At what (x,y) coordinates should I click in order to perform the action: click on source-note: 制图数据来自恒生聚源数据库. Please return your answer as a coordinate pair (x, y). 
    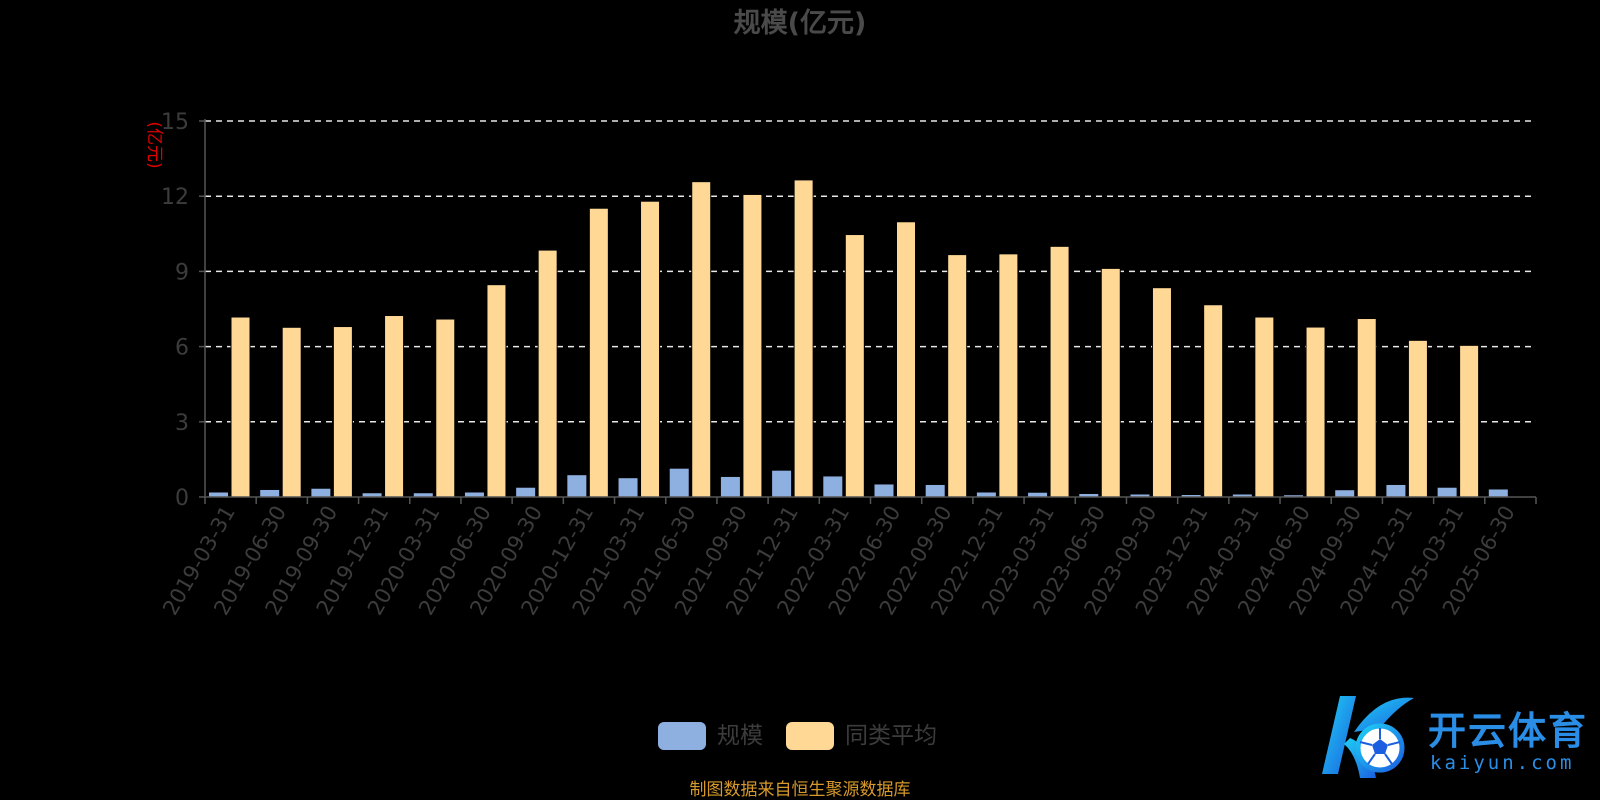
    Looking at the image, I should click on (800, 790).